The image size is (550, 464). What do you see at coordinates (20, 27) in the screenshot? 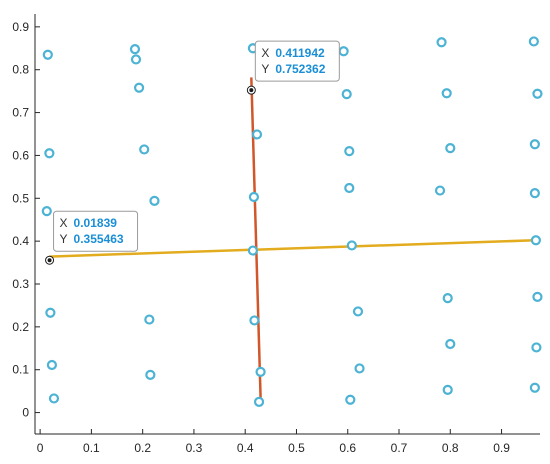
I see `y-tick-label: 0.9` at bounding box center [20, 27].